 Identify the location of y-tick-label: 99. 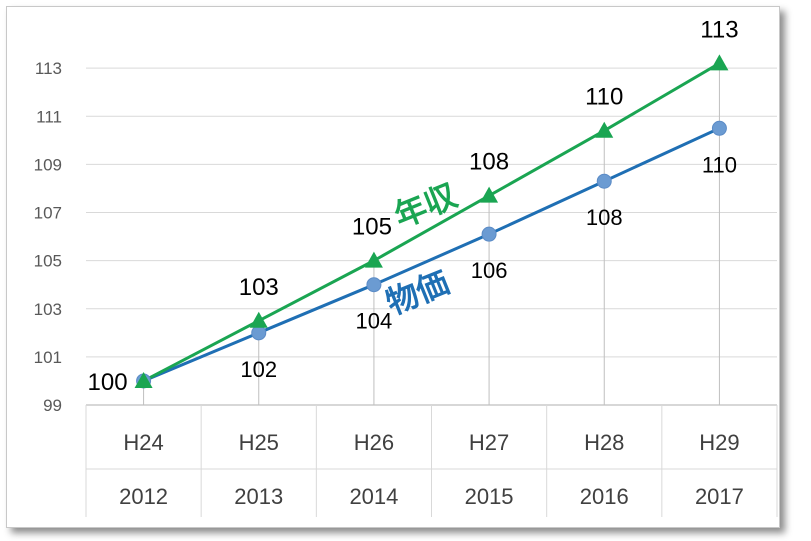
(52, 405).